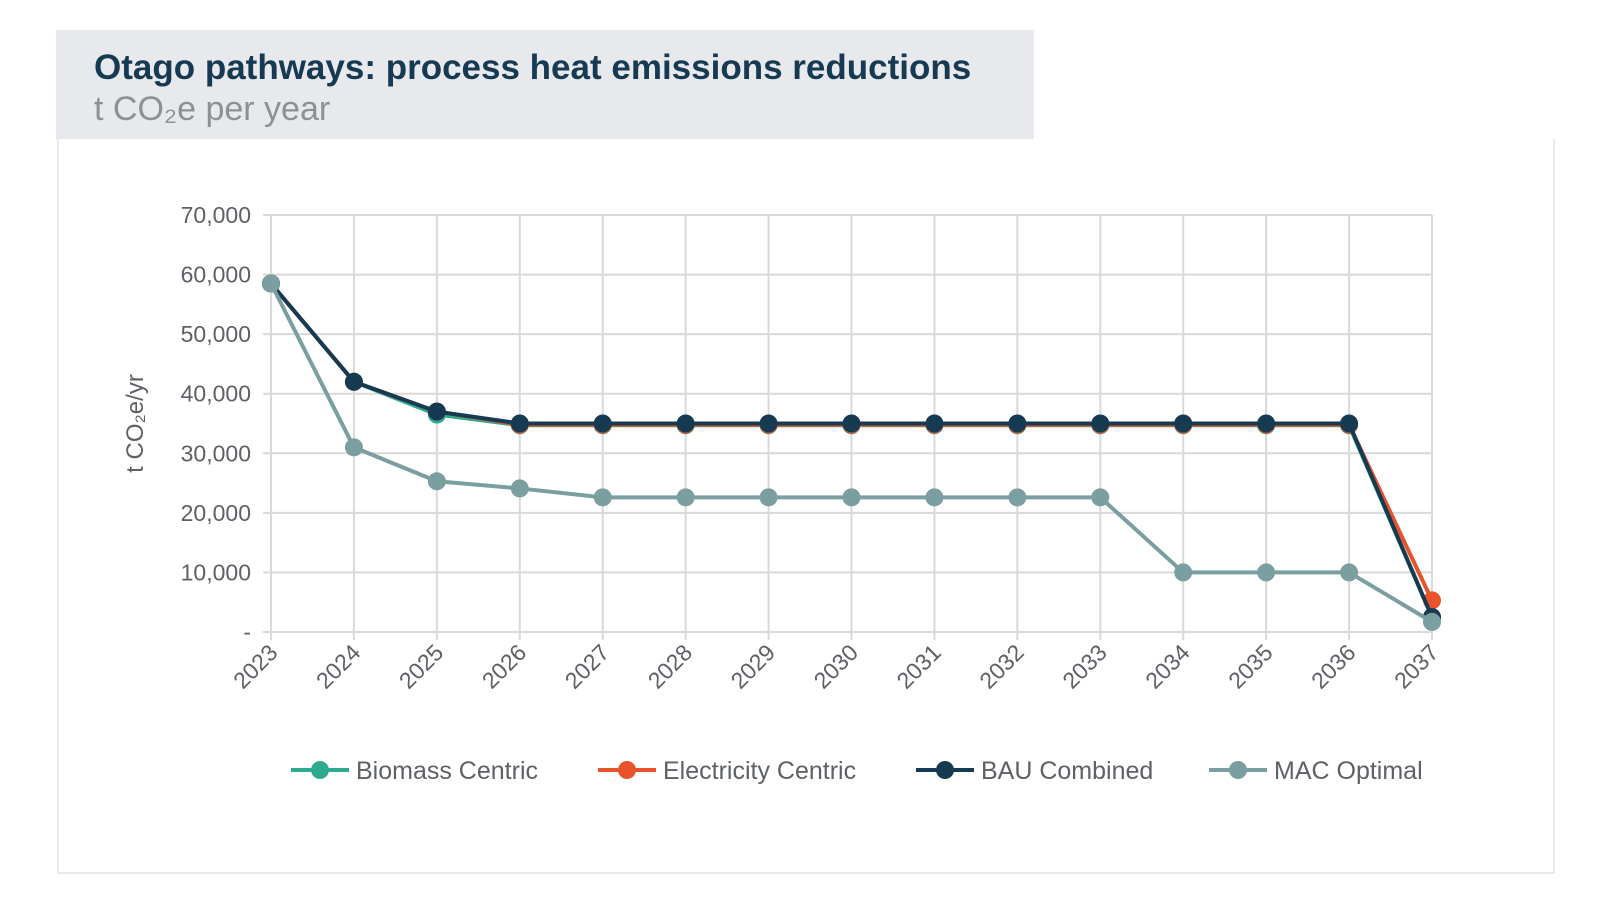 The image size is (1600, 900). What do you see at coordinates (216, 513) in the screenshot?
I see `y-tick-label: 20,000` at bounding box center [216, 513].